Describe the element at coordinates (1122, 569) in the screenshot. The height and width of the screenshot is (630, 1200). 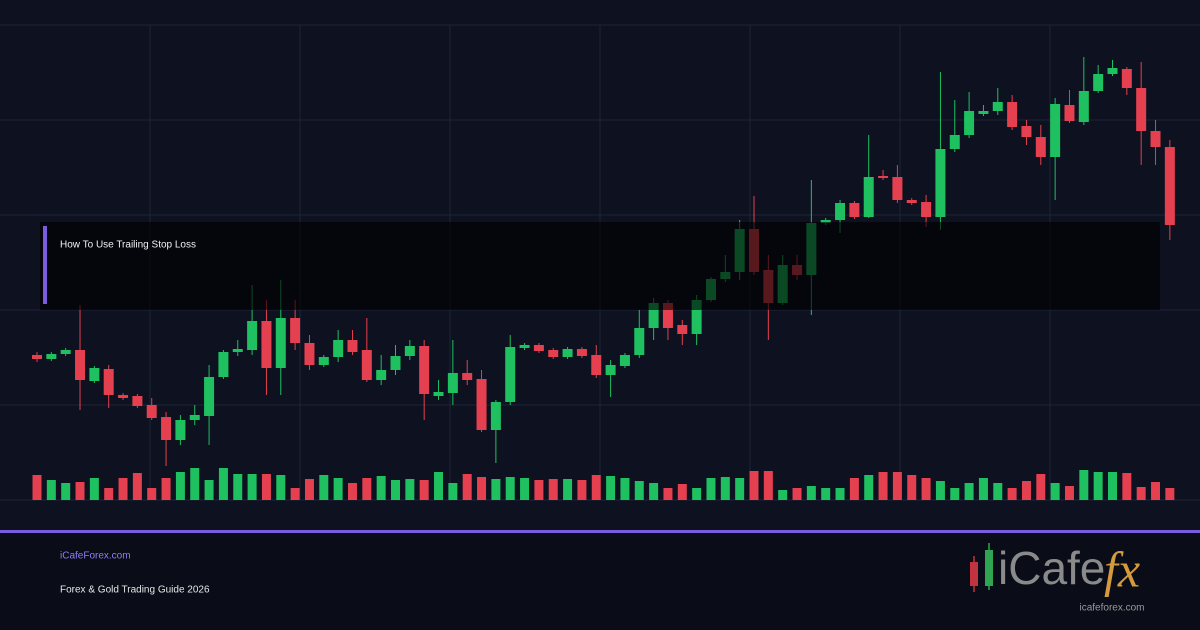
I see `logo-accent: fx` at that location.